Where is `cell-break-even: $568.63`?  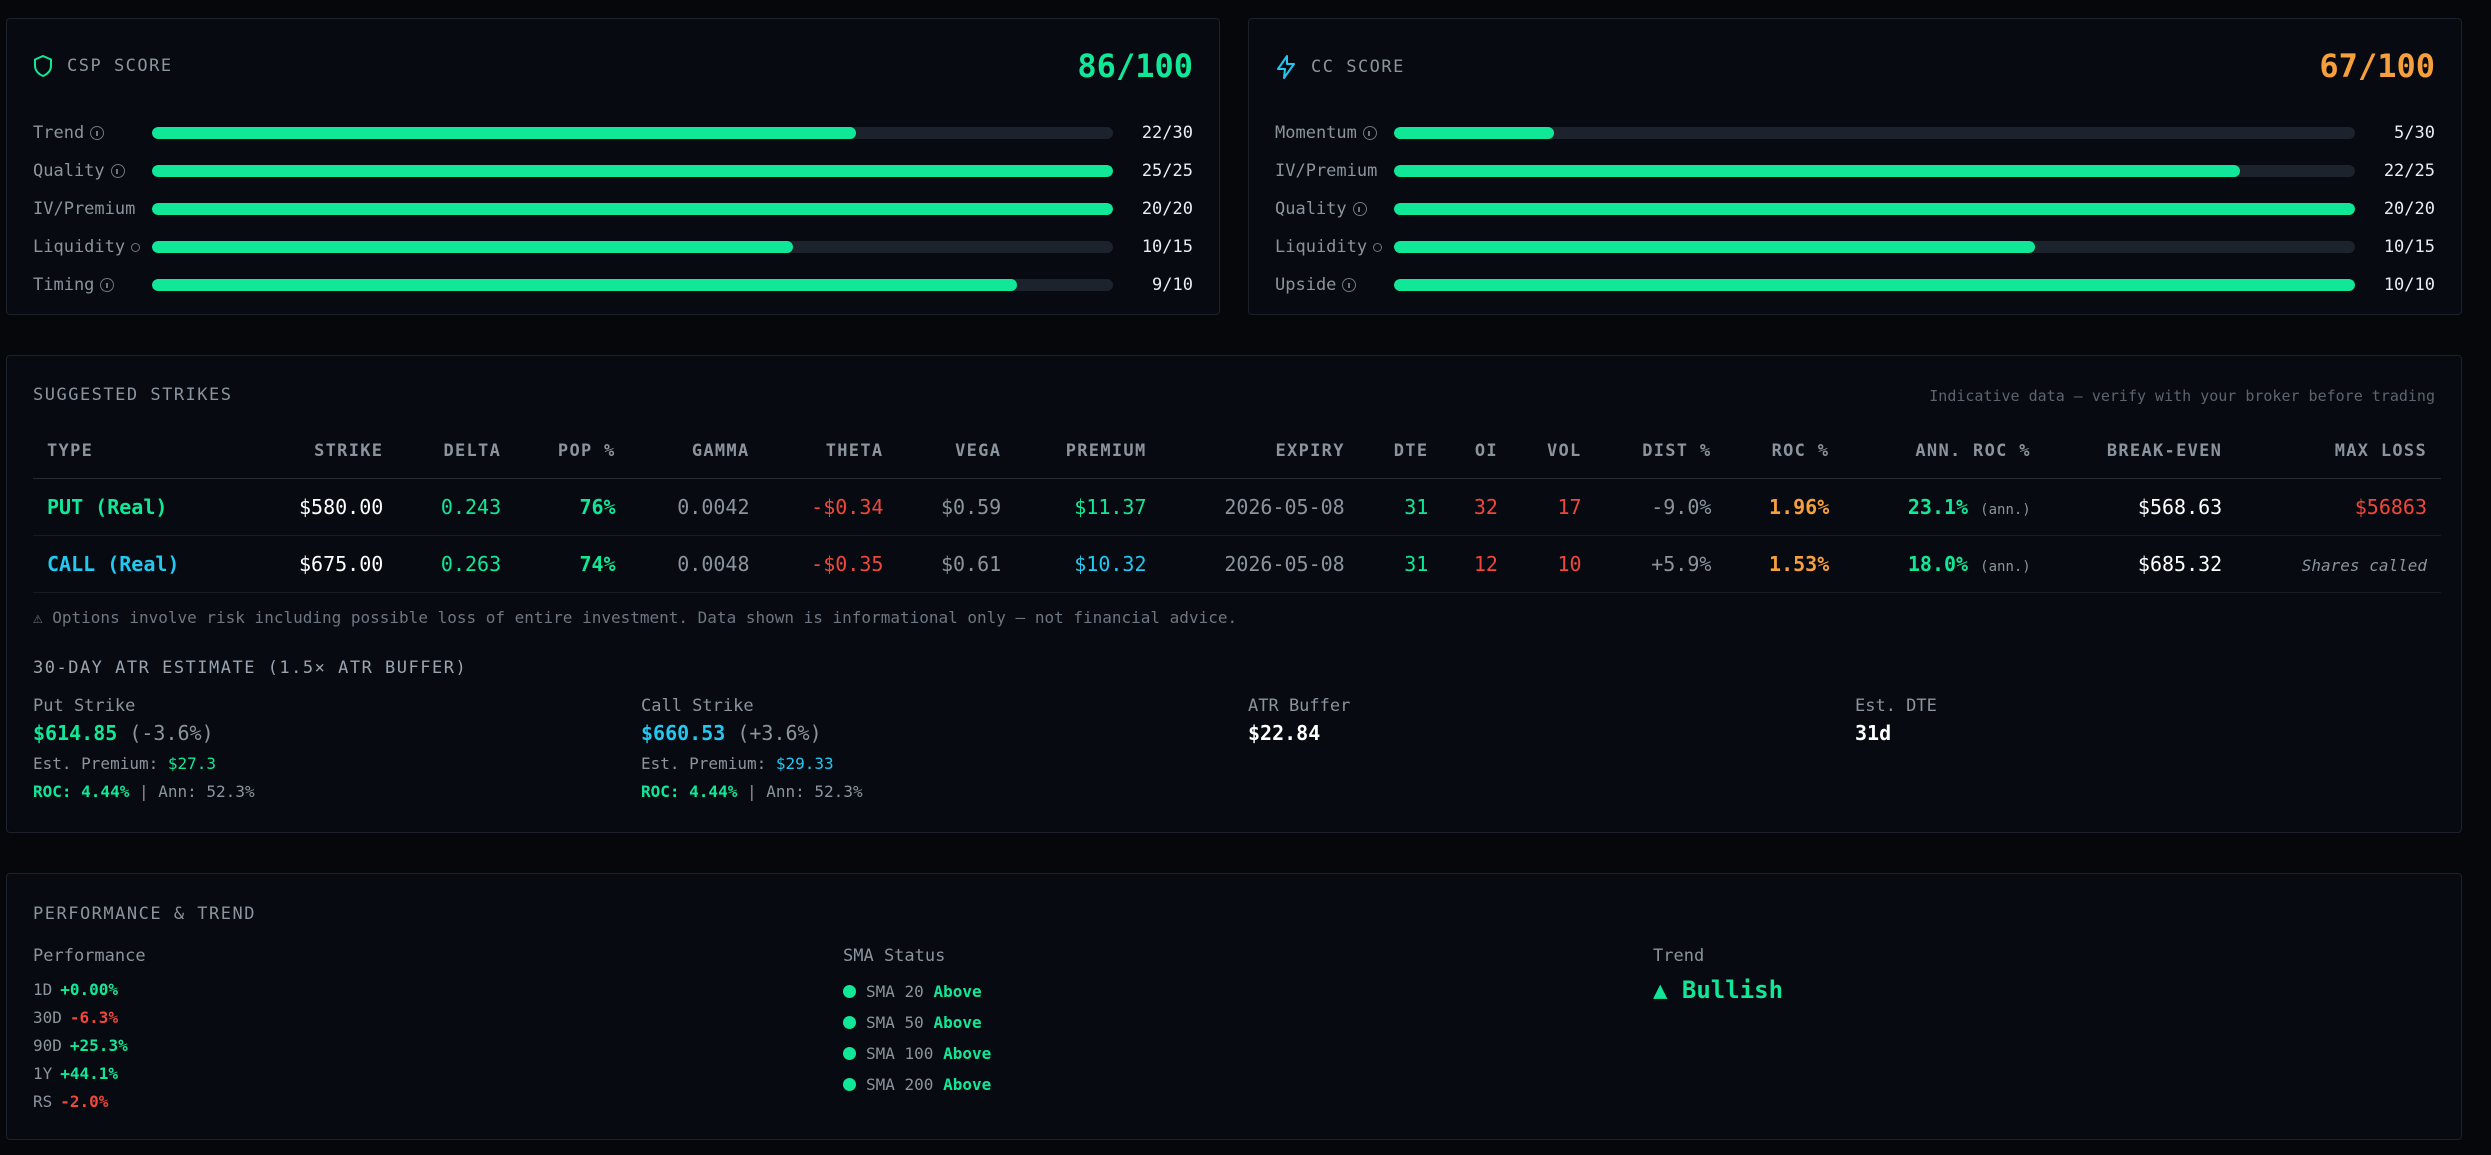 cell-break-even: $568.63 is located at coordinates (2140, 507).